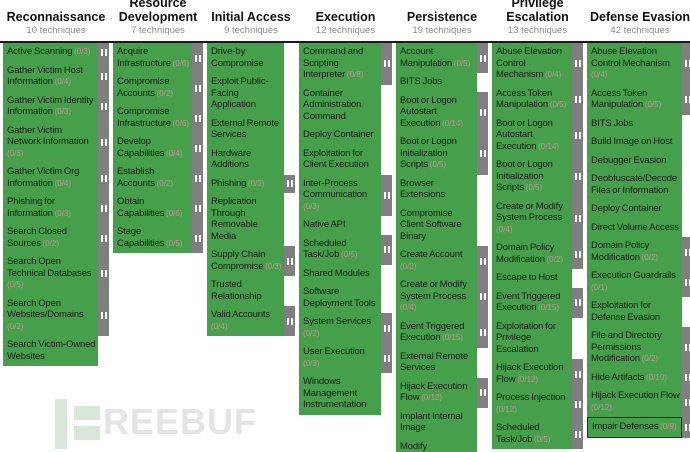  Describe the element at coordinates (442, 332) in the screenshot. I see `technique-cell: Event Triggered Execution (0/15)` at that location.